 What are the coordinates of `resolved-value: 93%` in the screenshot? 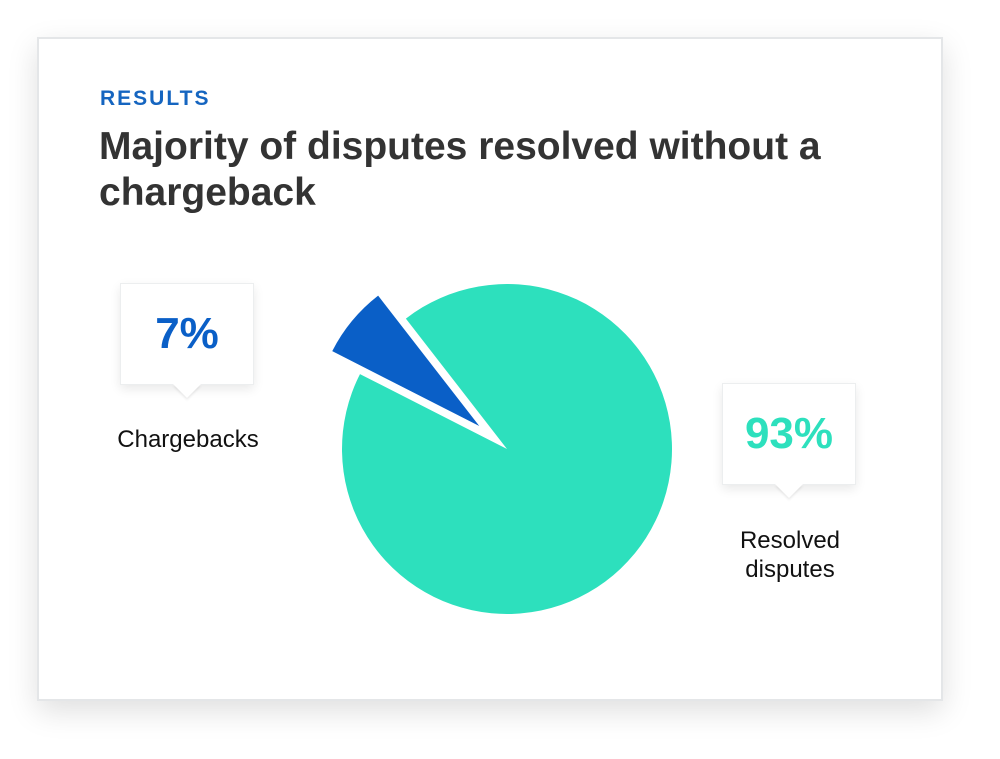 It's located at (789, 433).